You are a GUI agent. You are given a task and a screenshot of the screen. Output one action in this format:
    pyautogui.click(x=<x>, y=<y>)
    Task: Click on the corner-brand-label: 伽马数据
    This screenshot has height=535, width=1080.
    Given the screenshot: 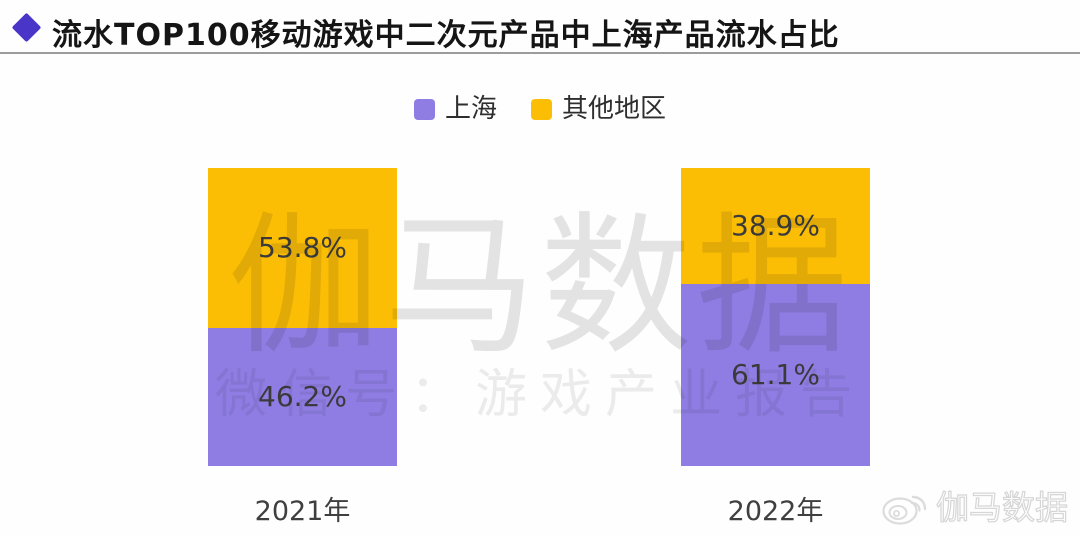 What is the action you would take?
    pyautogui.click(x=1001, y=507)
    